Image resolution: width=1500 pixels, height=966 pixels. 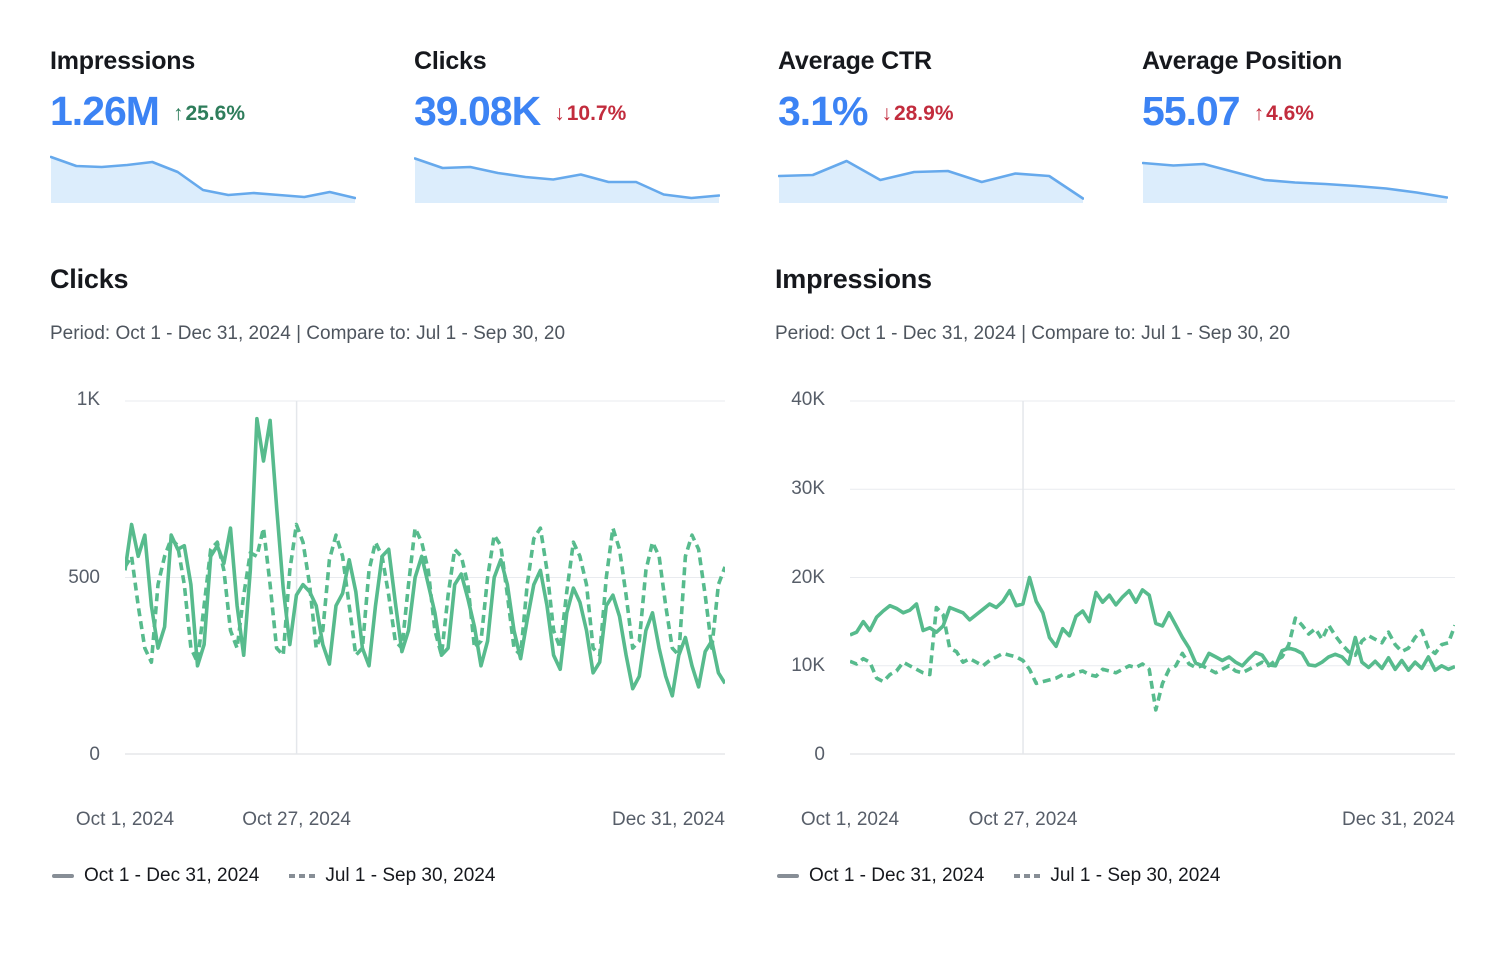 I want to click on y-axis-label: 1K, so click(x=88, y=399).